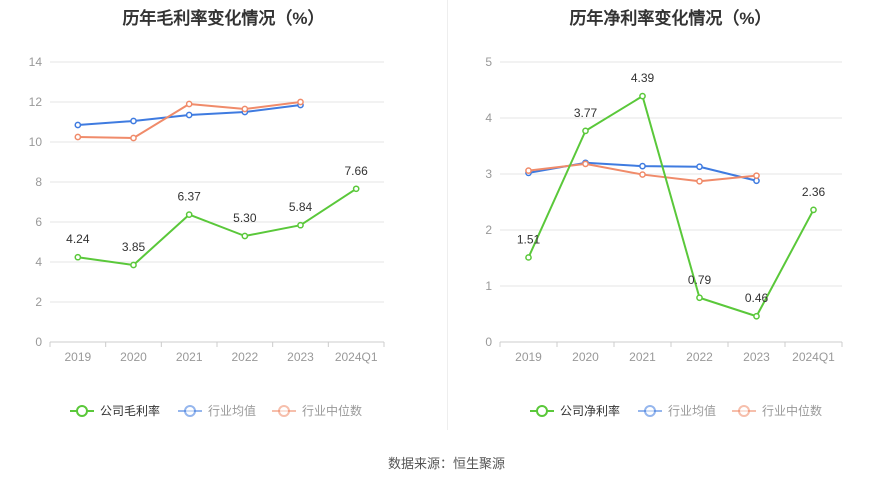  I want to click on legend-label: 公司毛利率, so click(130, 410).